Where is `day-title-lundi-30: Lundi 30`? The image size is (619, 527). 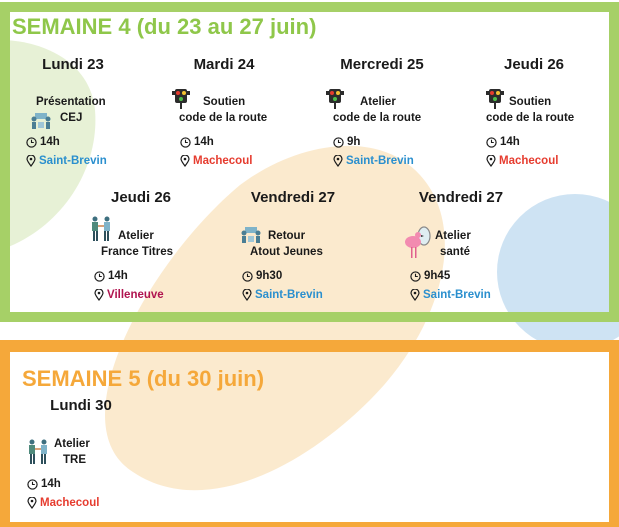 day-title-lundi-30: Lundi 30 is located at coordinates (81, 405).